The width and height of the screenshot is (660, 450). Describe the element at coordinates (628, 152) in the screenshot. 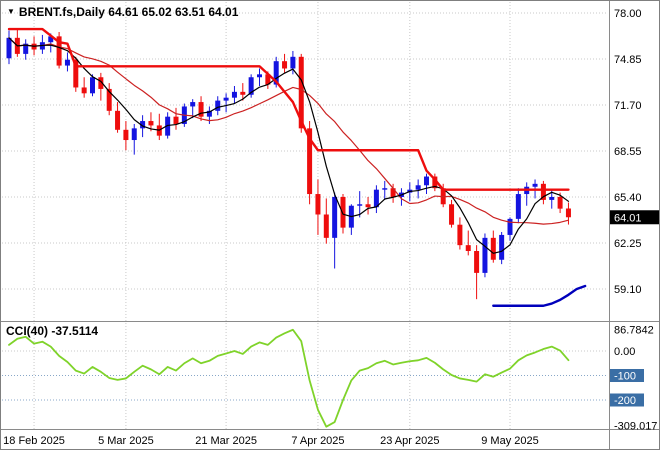

I see `price-tick-label: 68.55` at that location.